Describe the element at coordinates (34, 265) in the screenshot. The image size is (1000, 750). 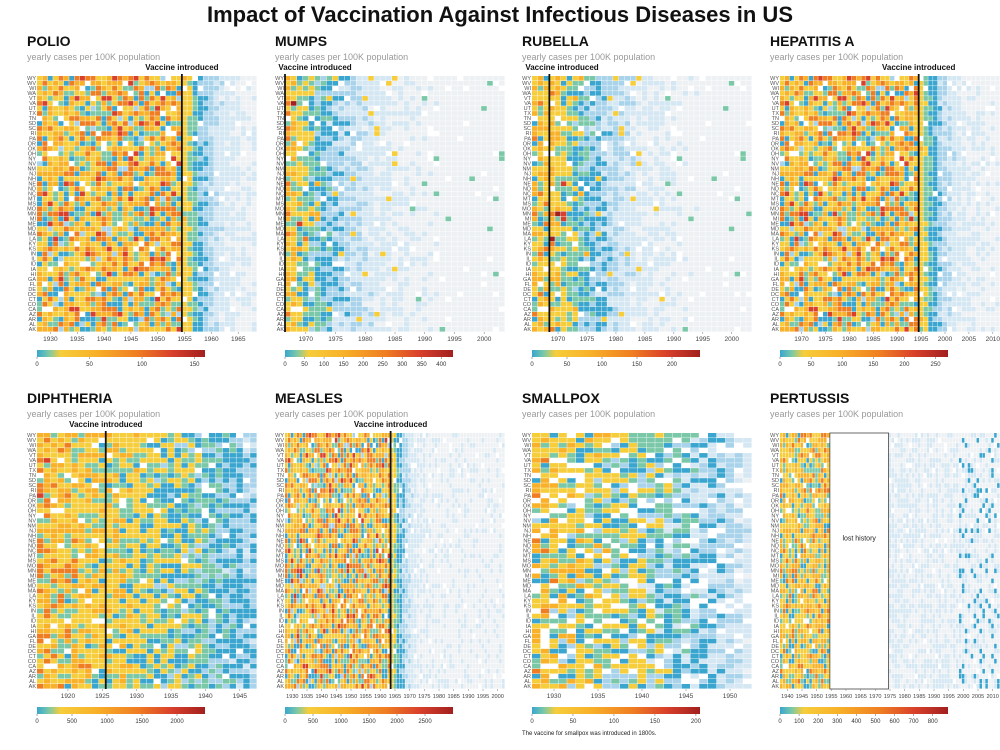
I see `state-label: ID` at that location.